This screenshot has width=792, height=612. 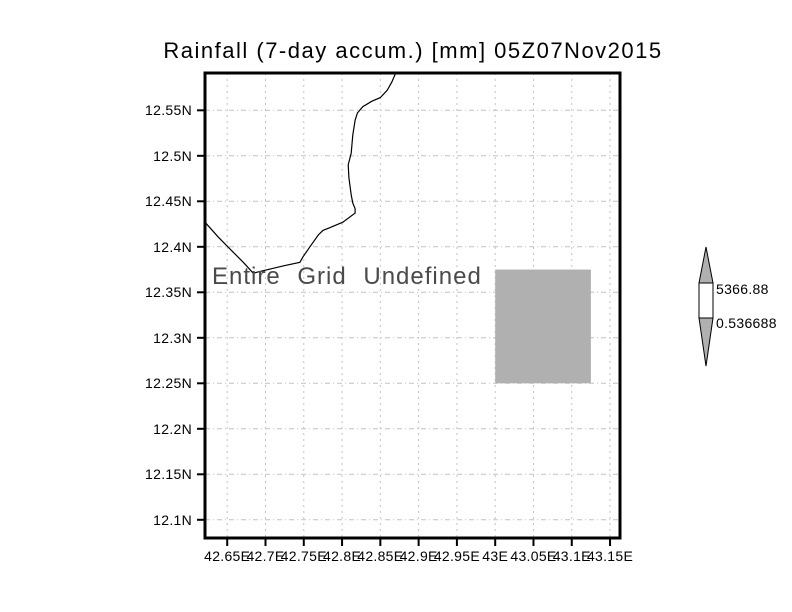 What do you see at coordinates (172, 155) in the screenshot?
I see `y-axis-label: 12.5N` at bounding box center [172, 155].